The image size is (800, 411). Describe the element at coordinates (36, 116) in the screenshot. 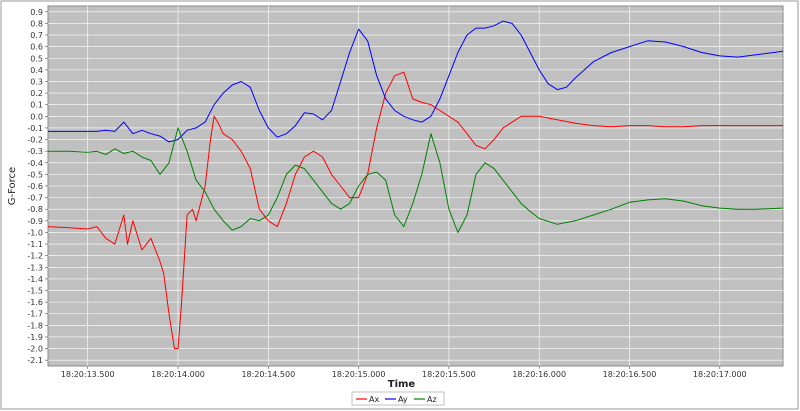

I see `y-tick-label: 0.0` at that location.